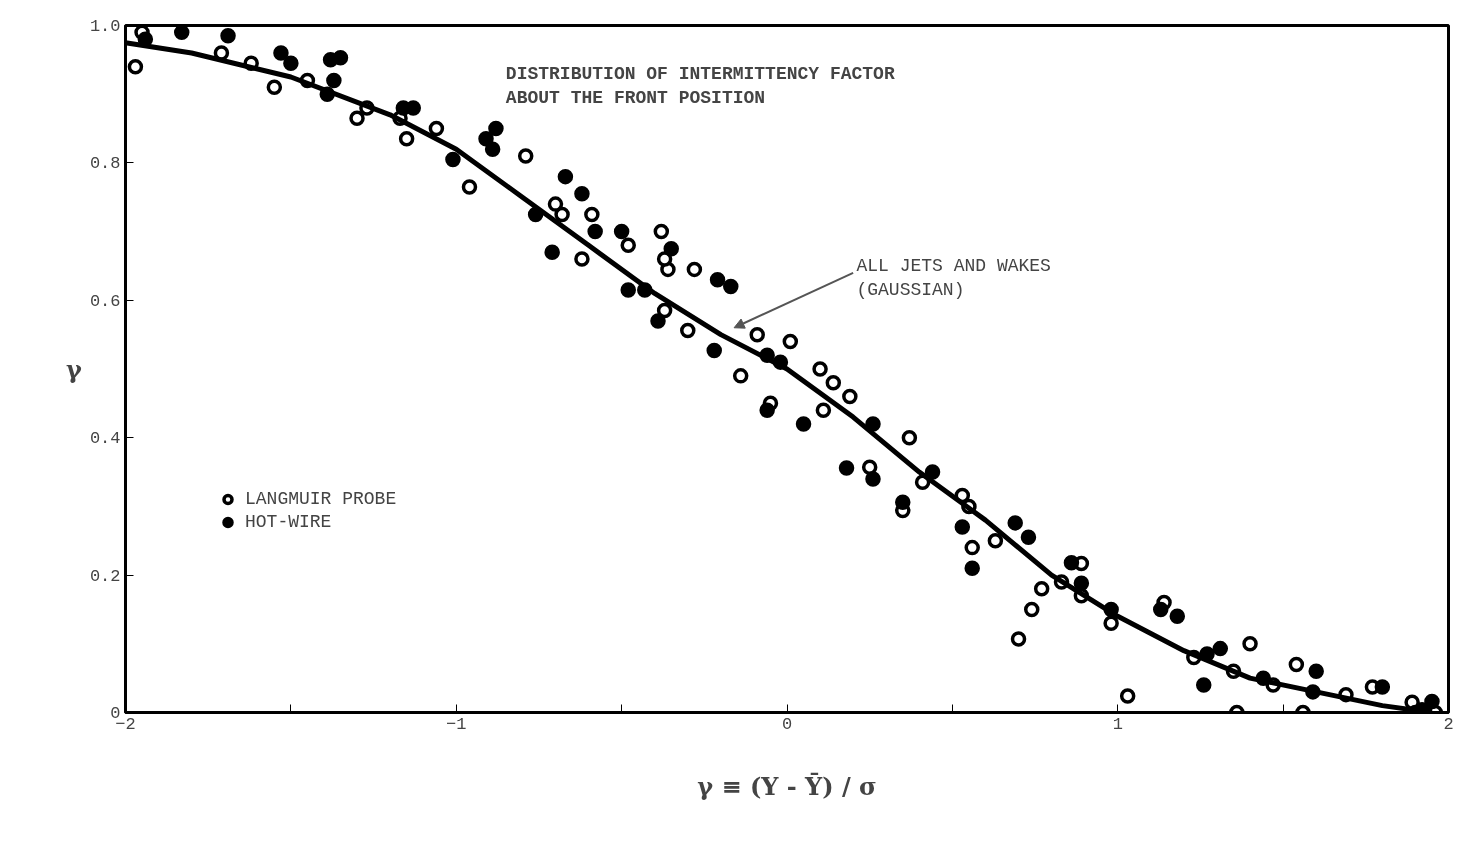 Image resolution: width=1458 pixels, height=842 pixels. What do you see at coordinates (456, 724) in the screenshot?
I see `x-tick-label: −1` at bounding box center [456, 724].